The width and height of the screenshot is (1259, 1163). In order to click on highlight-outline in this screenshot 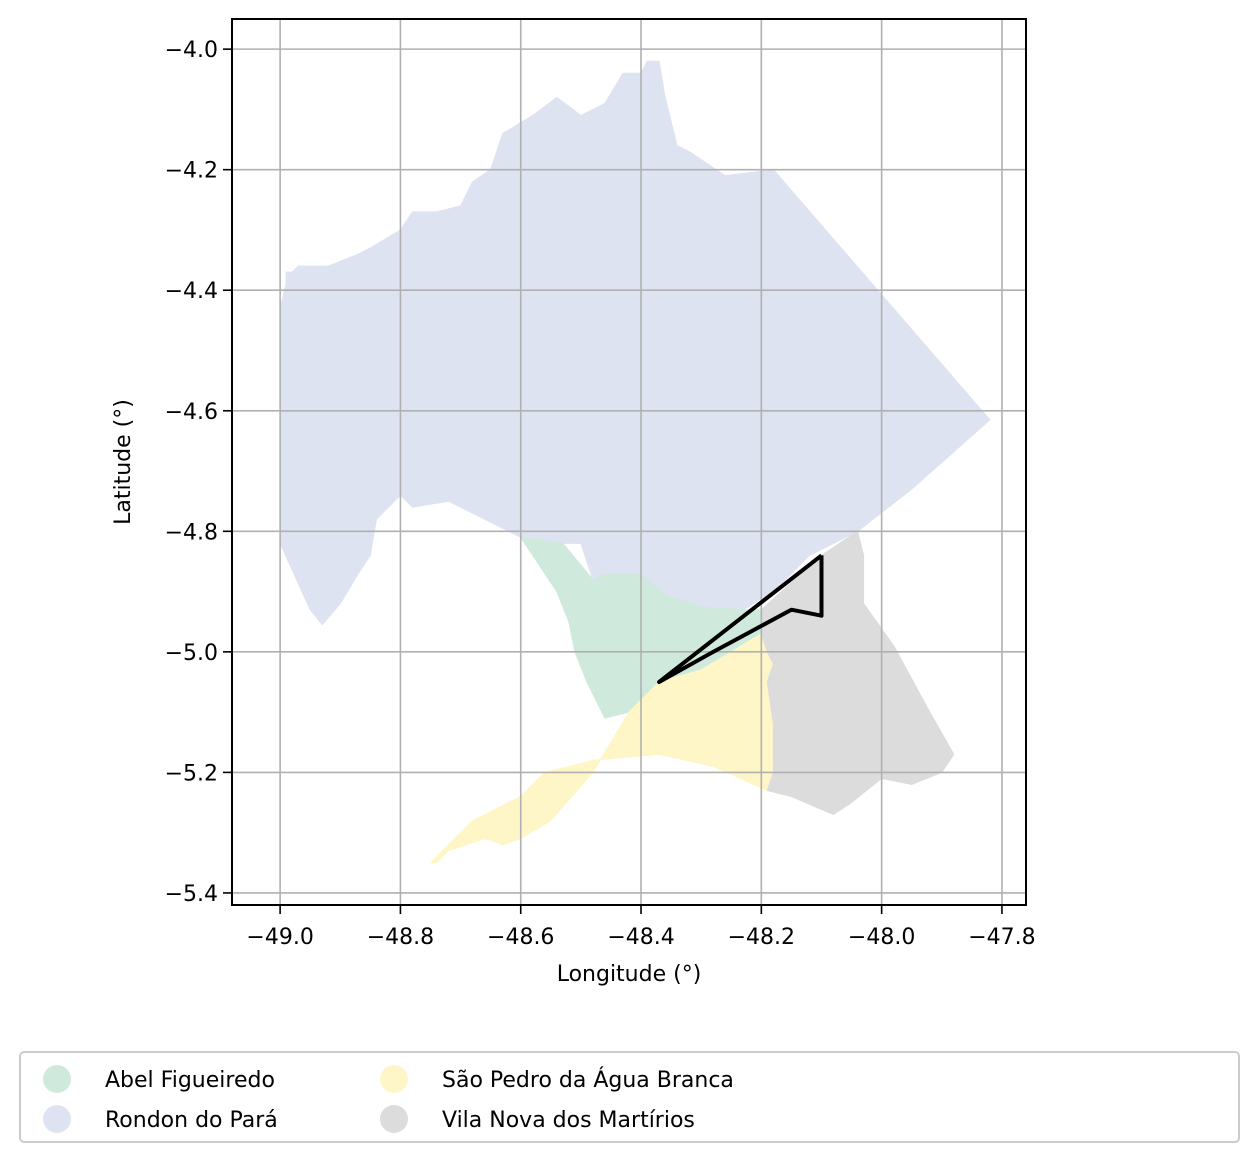, I will do `click(740, 618)`.